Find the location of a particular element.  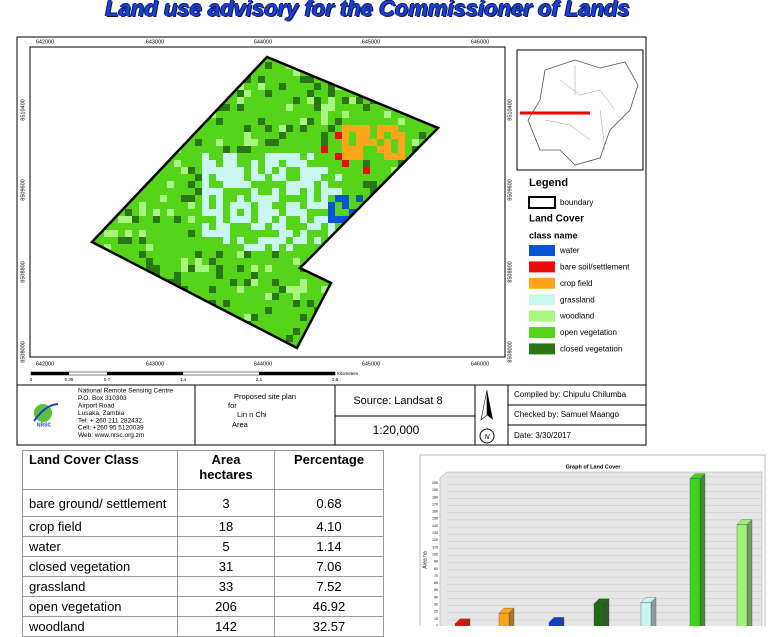

table-row: Land Cover Class Area hectares Percentage is located at coordinates (203, 470).